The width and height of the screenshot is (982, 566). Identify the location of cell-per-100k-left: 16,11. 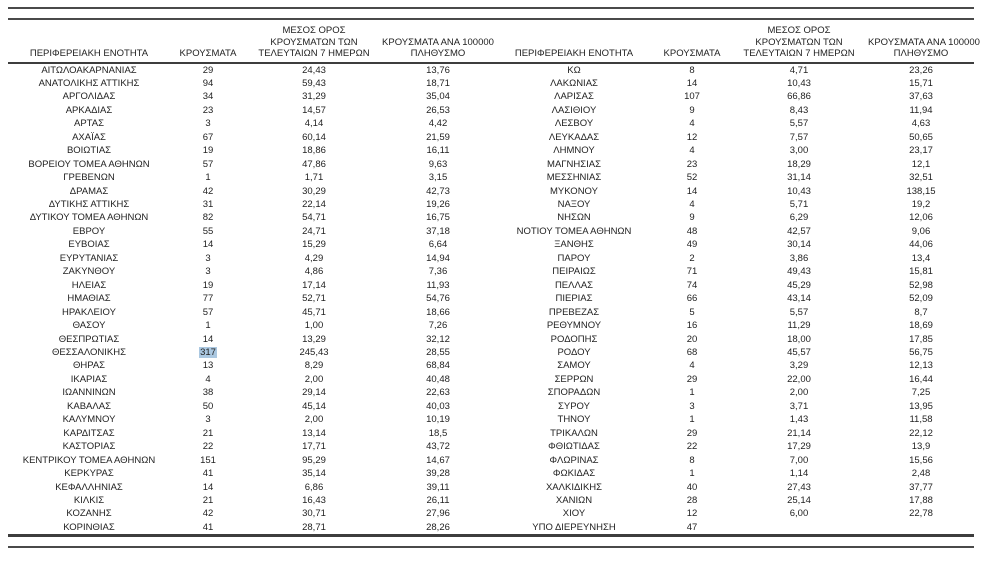
(438, 151).